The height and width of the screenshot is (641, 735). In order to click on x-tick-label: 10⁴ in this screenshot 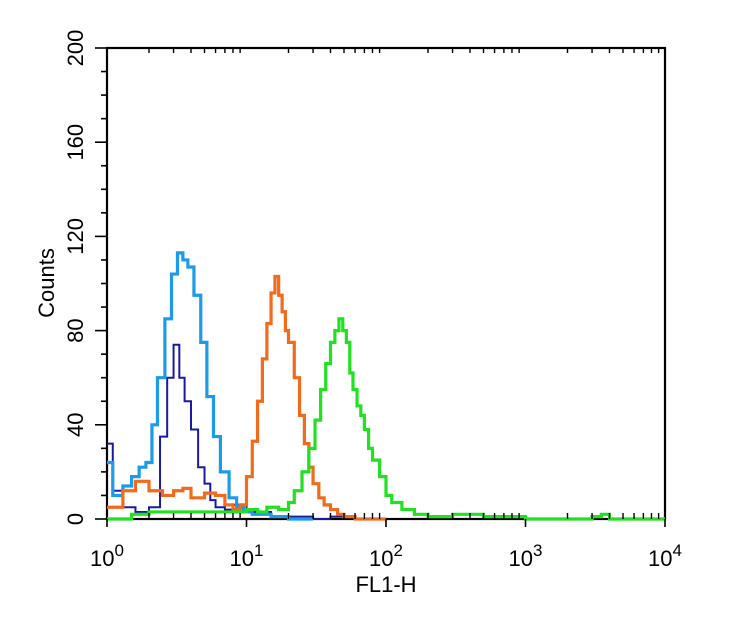, I will do `click(665, 556)`.